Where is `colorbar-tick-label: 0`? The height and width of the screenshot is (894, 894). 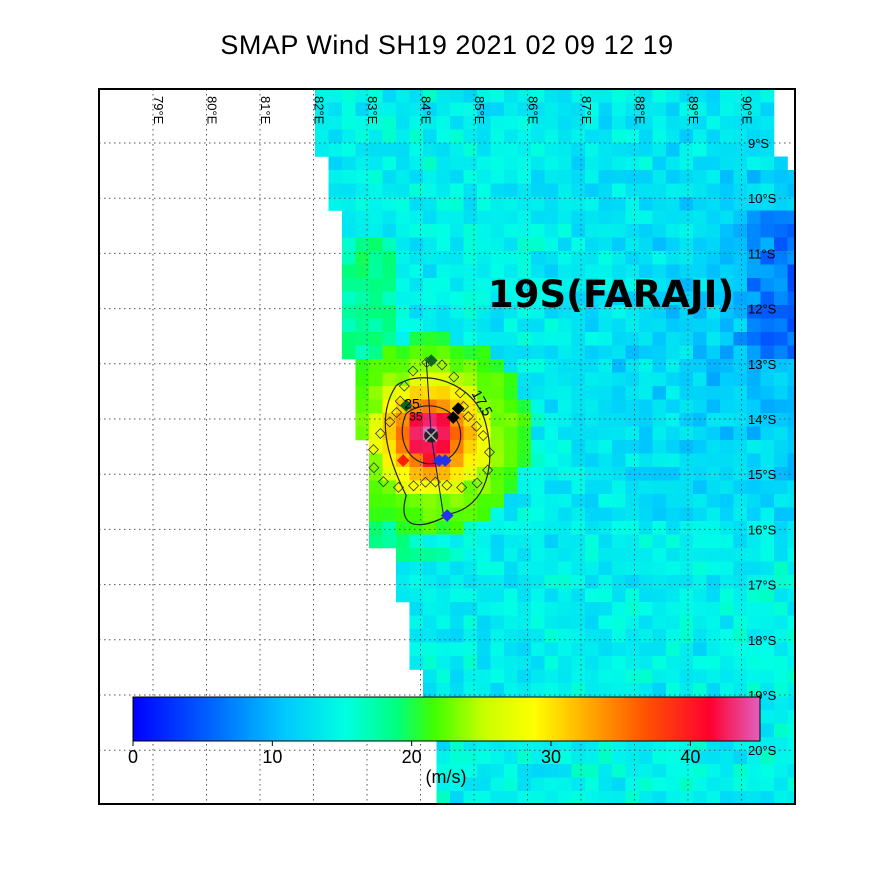
colorbar-tick-label: 0 is located at coordinates (133, 757).